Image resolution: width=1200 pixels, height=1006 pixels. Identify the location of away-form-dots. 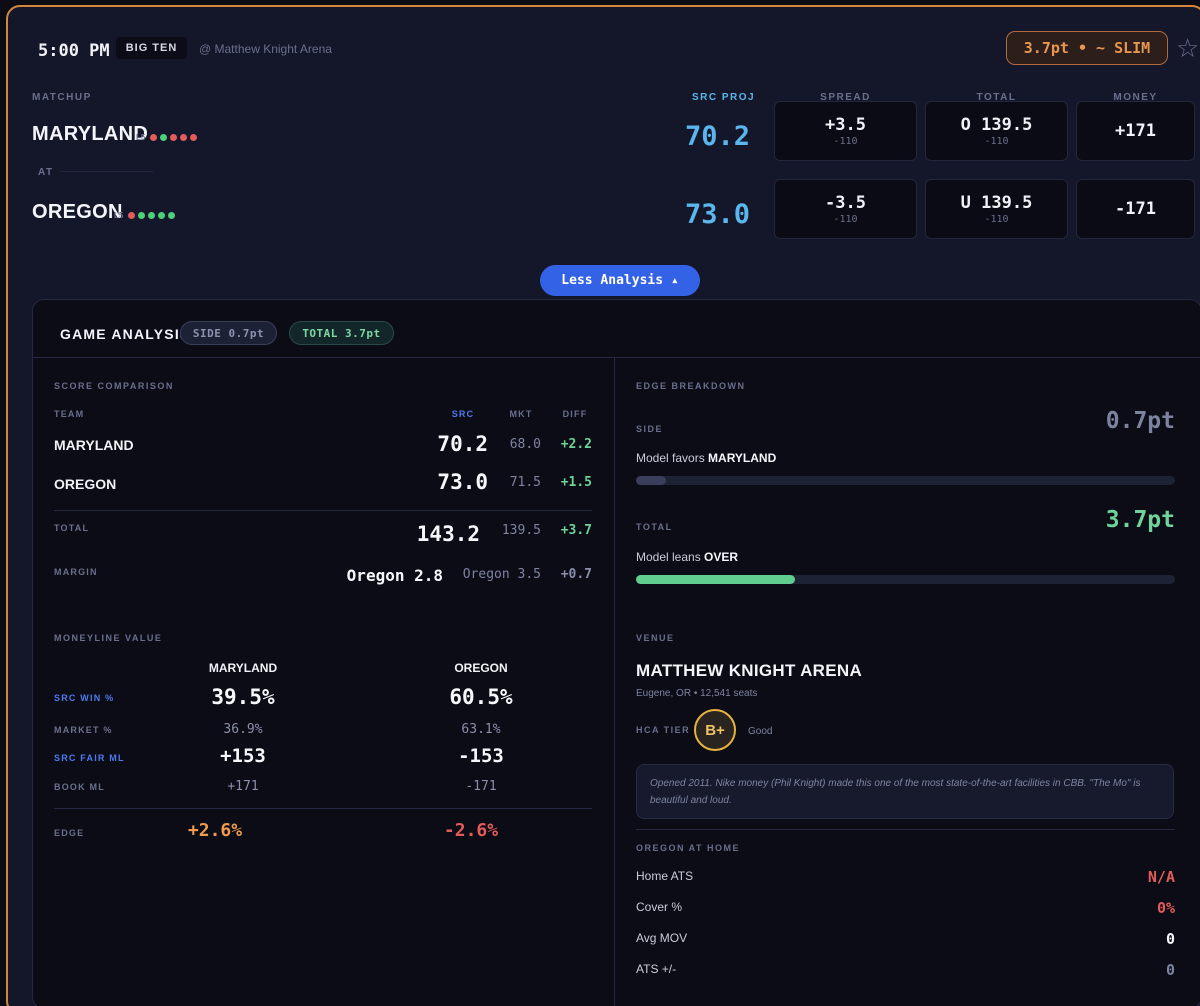
(175, 137).